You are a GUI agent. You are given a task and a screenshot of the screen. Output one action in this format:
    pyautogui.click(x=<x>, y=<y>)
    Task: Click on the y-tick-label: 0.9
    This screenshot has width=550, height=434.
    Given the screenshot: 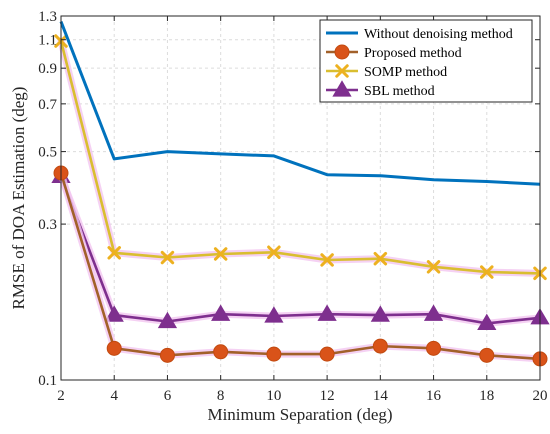 What is the action you would take?
    pyautogui.click(x=47, y=69)
    